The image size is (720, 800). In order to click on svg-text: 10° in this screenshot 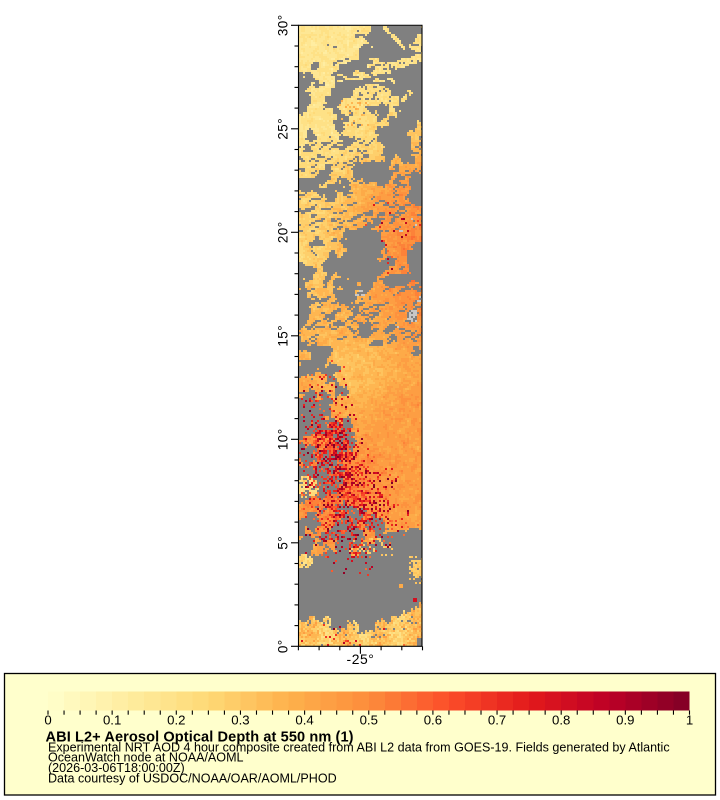, I will do `click(283, 439)`.